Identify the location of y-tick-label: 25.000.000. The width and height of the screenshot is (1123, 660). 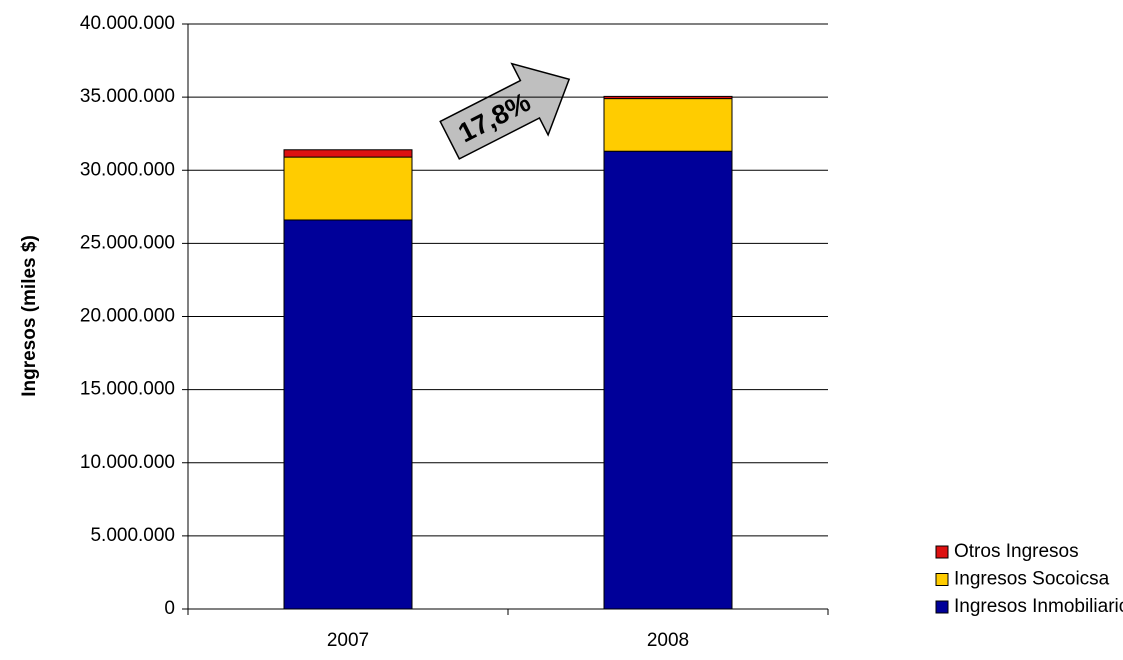
(127, 242).